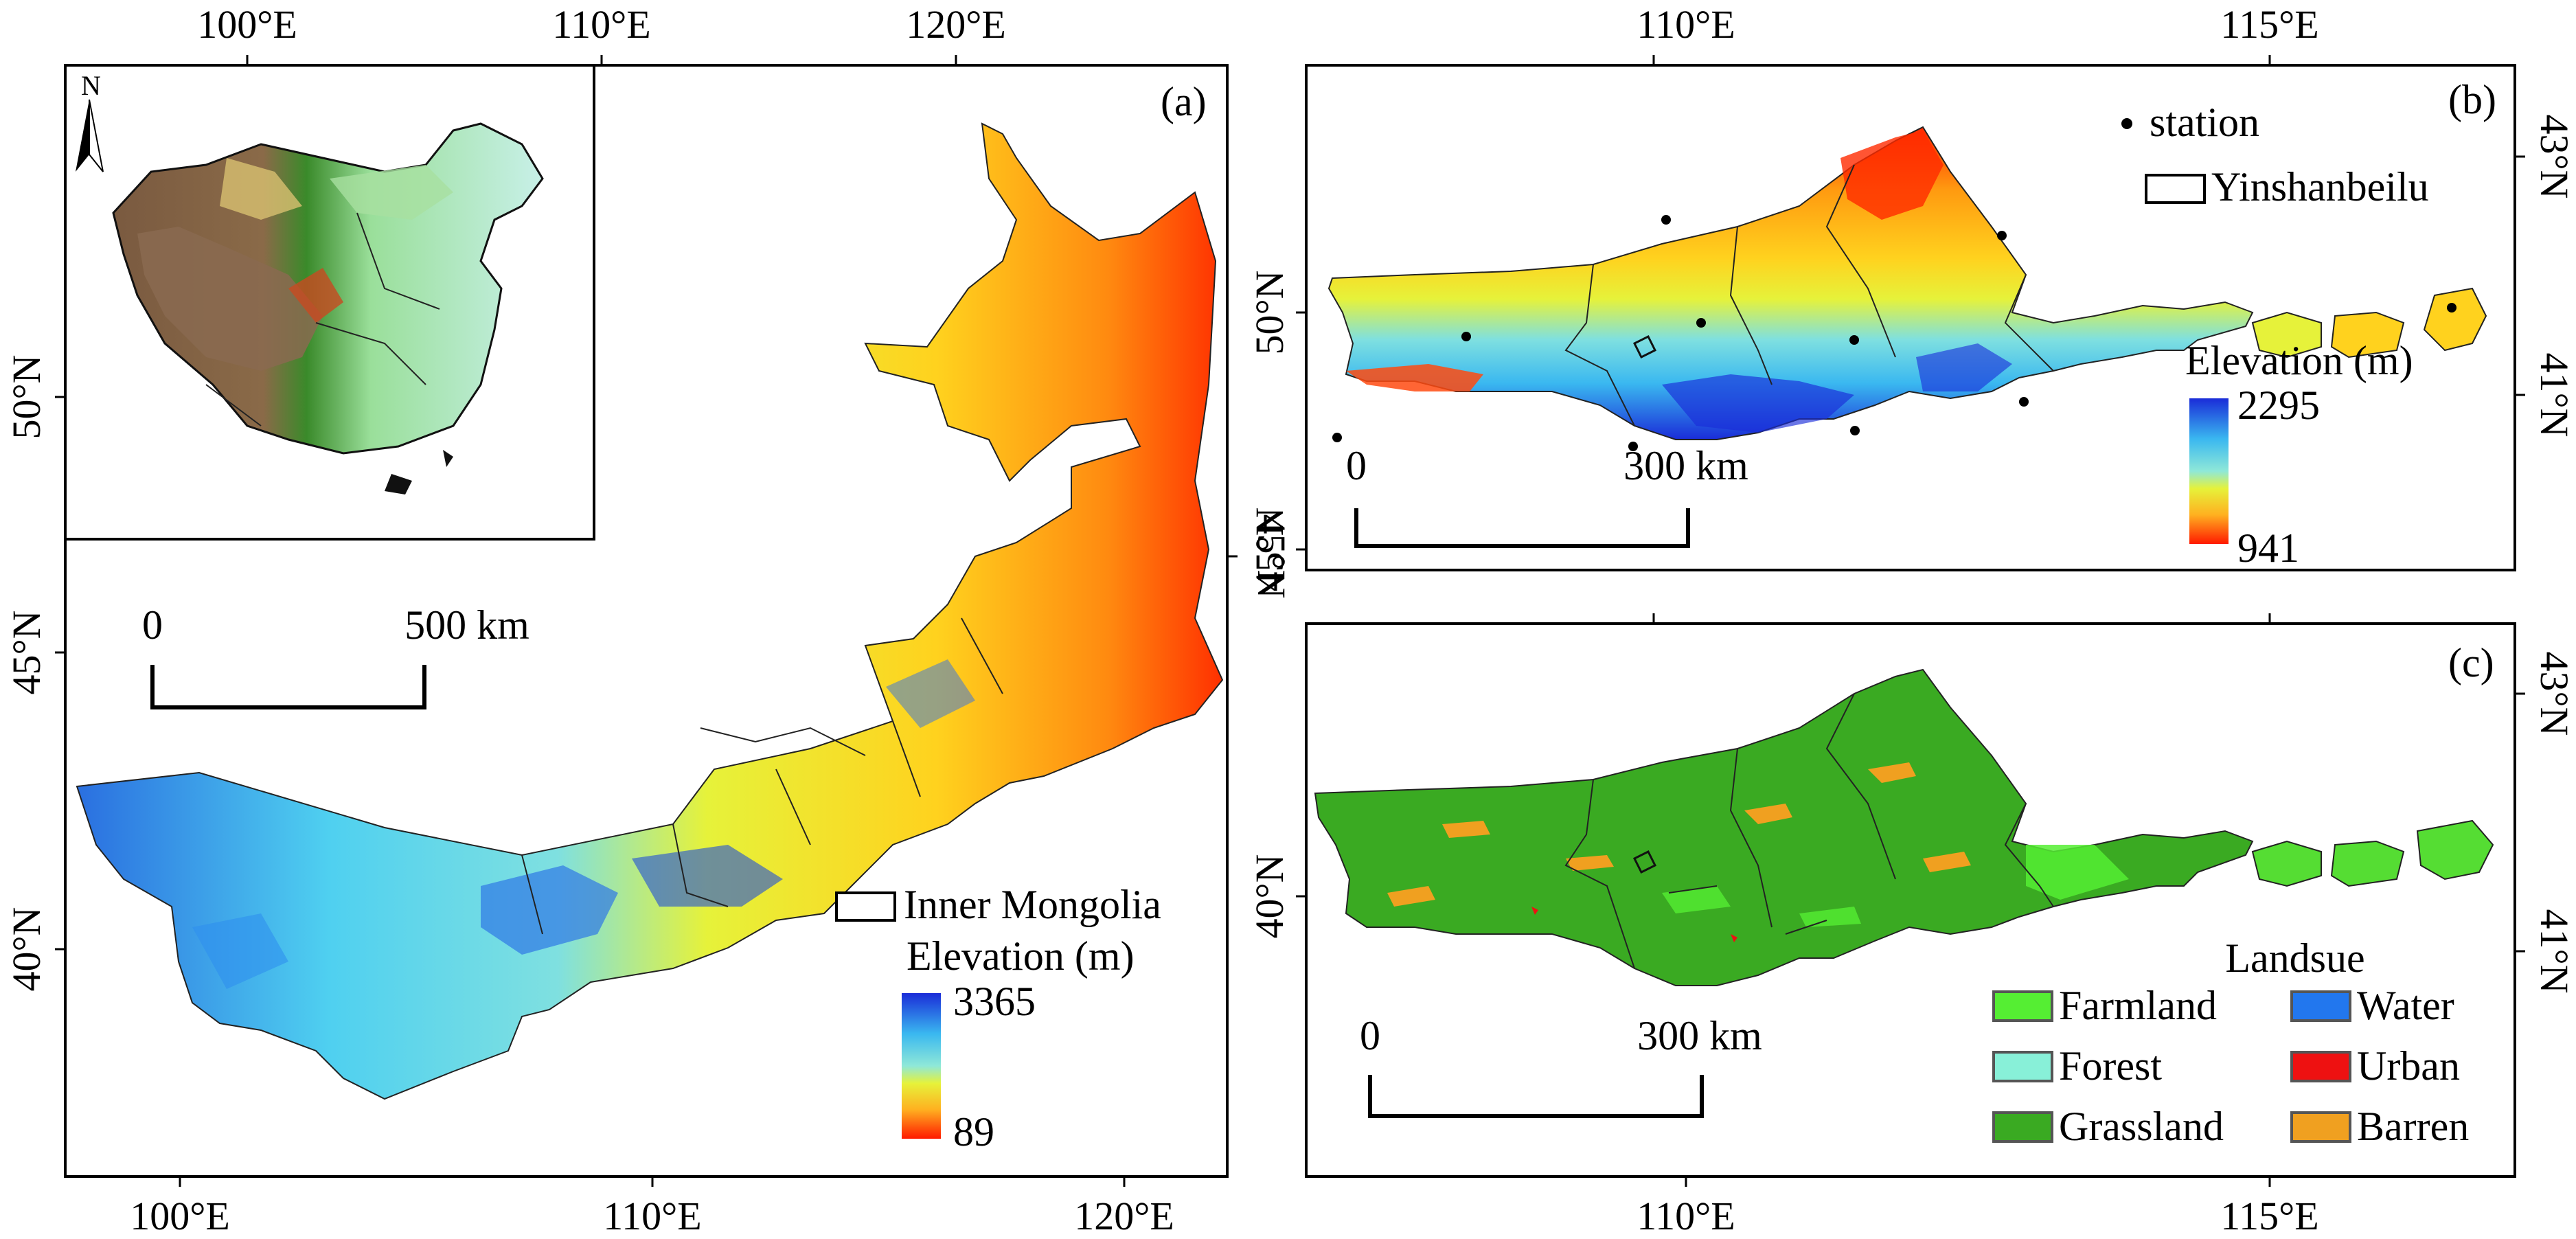 Image resolution: width=2576 pixels, height=1239 pixels. What do you see at coordinates (335, 655) in the screenshot?
I see `panel-a-scale-bar: 0 500 km` at bounding box center [335, 655].